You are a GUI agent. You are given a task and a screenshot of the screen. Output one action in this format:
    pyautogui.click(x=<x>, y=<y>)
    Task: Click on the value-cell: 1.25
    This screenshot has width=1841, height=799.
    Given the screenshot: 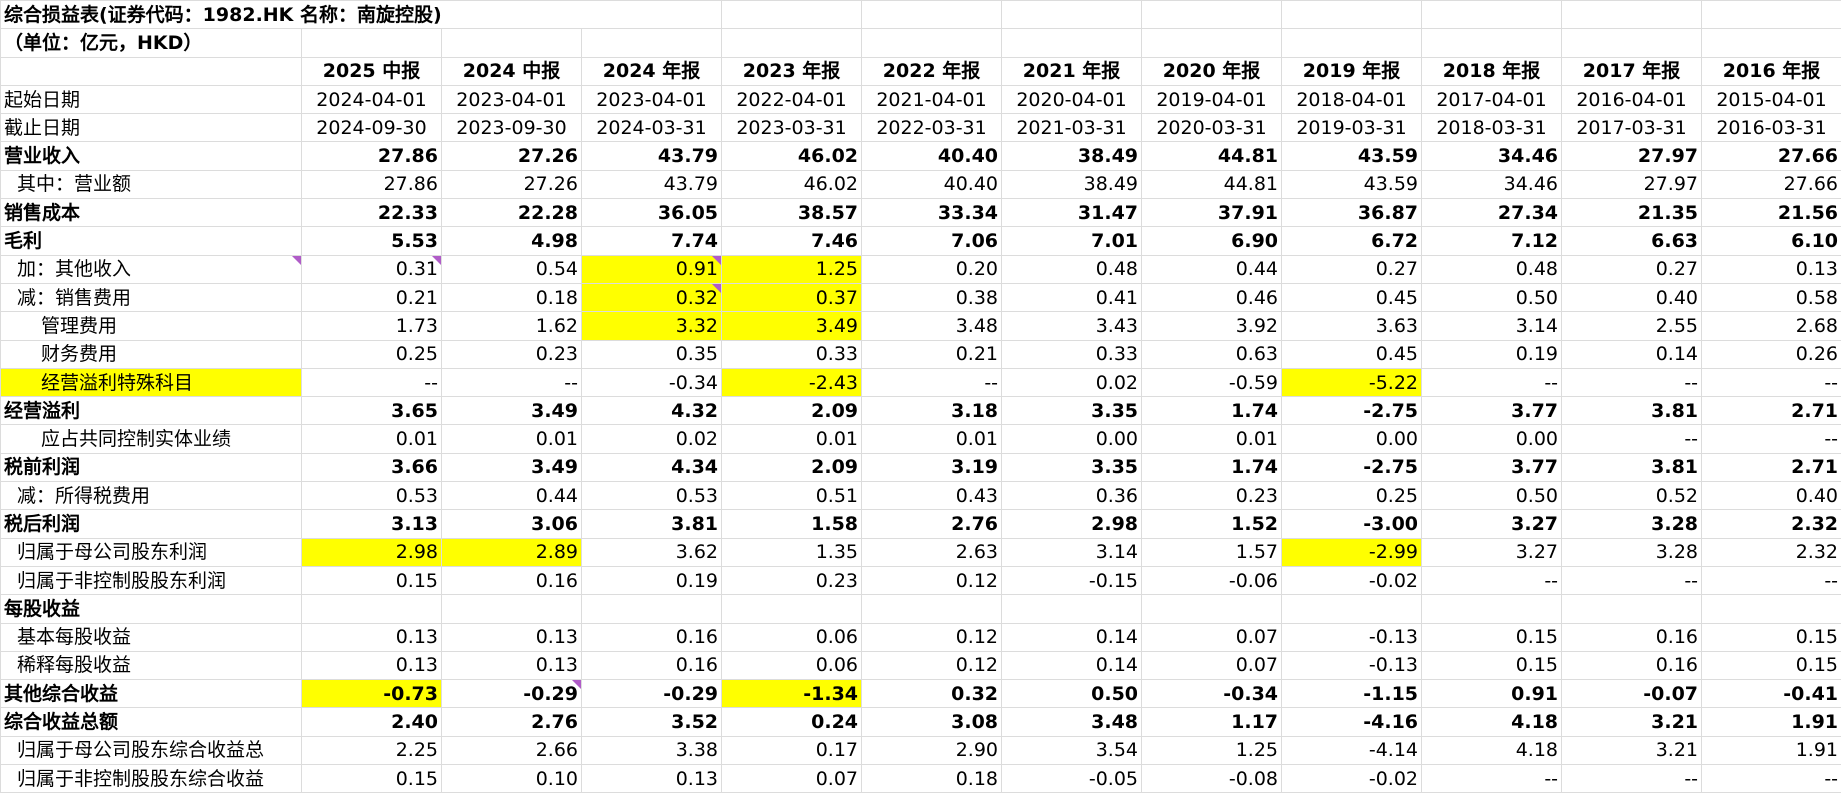 What is the action you would take?
    pyautogui.click(x=792, y=269)
    